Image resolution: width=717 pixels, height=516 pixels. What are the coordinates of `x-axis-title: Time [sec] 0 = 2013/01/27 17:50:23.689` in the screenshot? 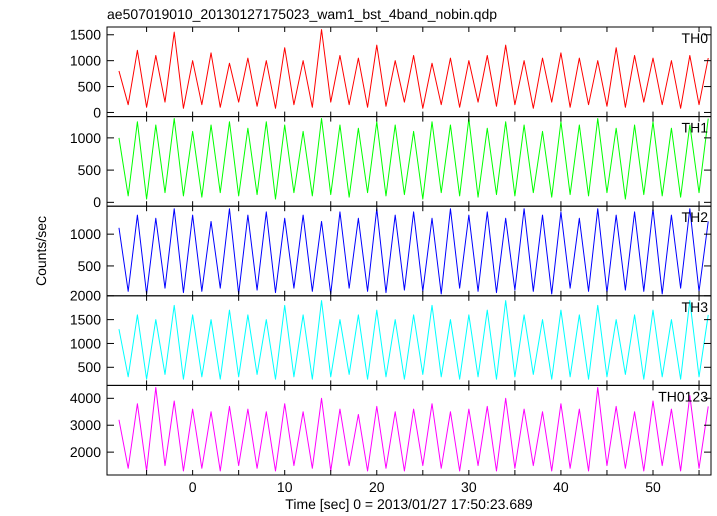 It's located at (409, 504).